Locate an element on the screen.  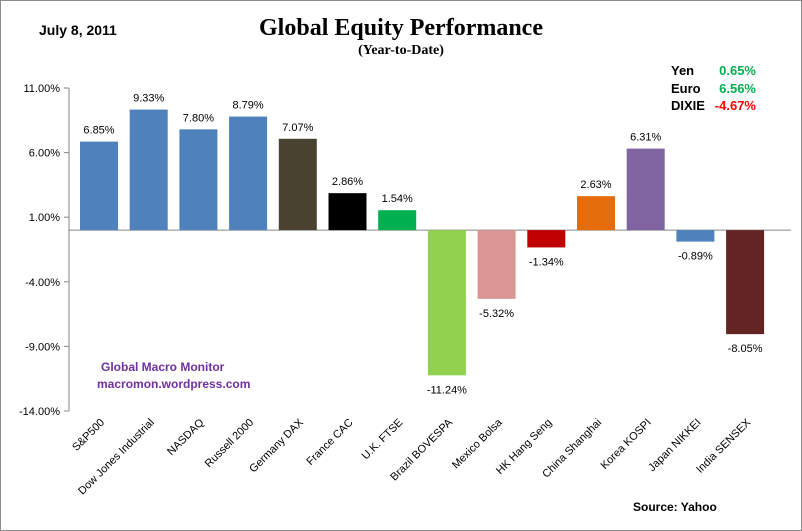
x-tick-label: U.K. FTSE is located at coordinates (383, 440).